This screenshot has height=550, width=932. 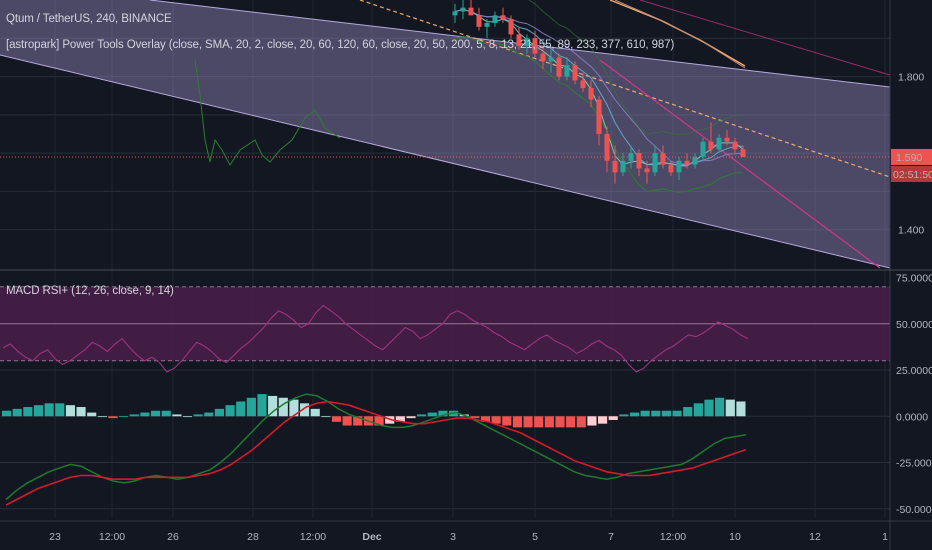 I want to click on time-tick-label: 7, so click(x=611, y=537).